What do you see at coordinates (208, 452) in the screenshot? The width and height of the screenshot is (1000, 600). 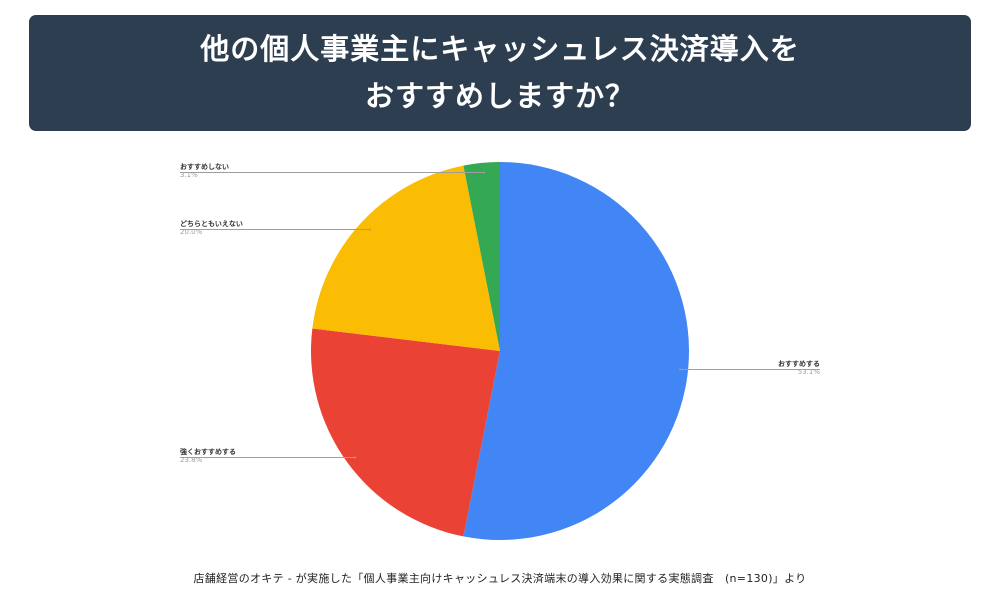 I see `label-name: 強くおすすめする` at bounding box center [208, 452].